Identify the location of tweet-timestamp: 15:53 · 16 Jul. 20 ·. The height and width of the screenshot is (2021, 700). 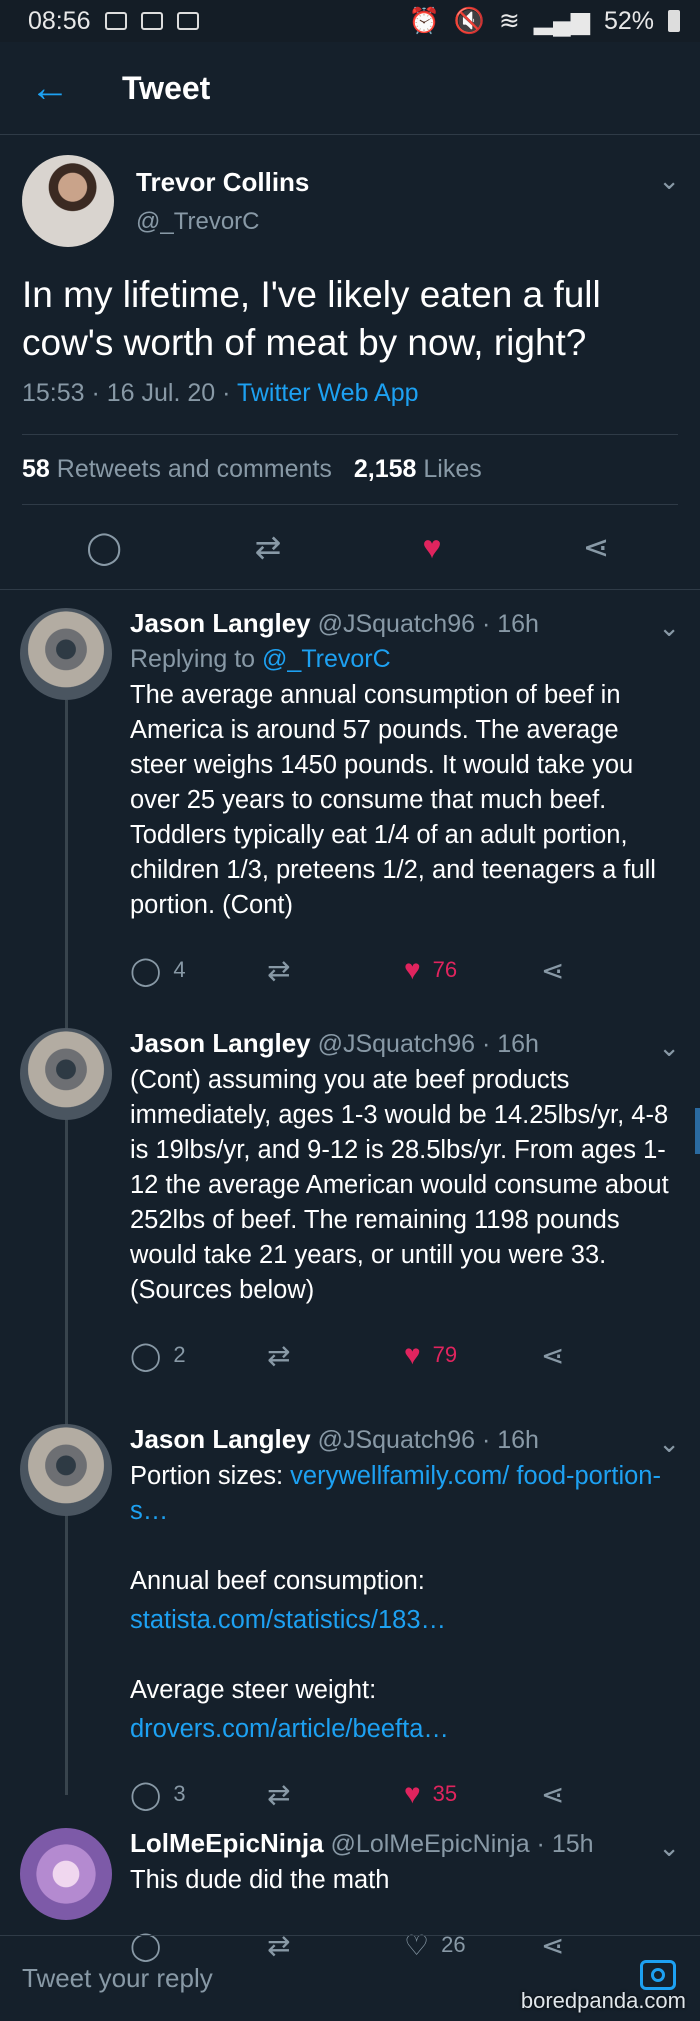
(129, 393).